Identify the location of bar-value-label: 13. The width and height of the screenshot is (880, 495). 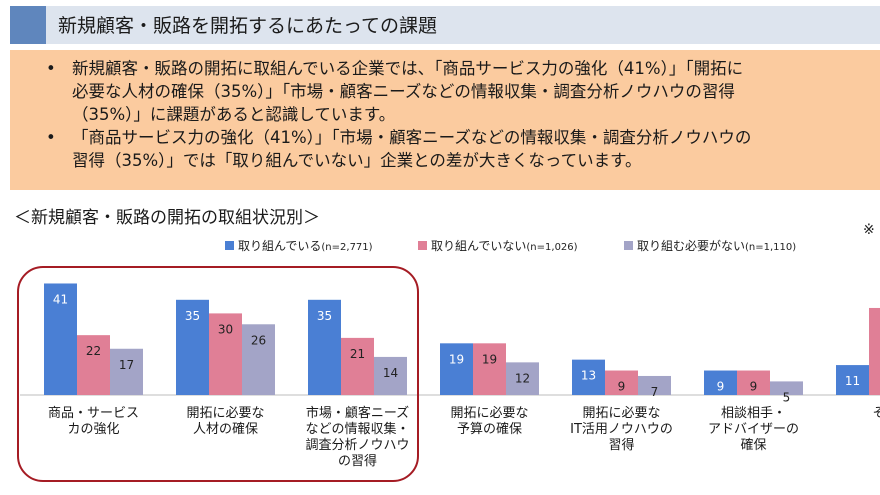
(588, 376).